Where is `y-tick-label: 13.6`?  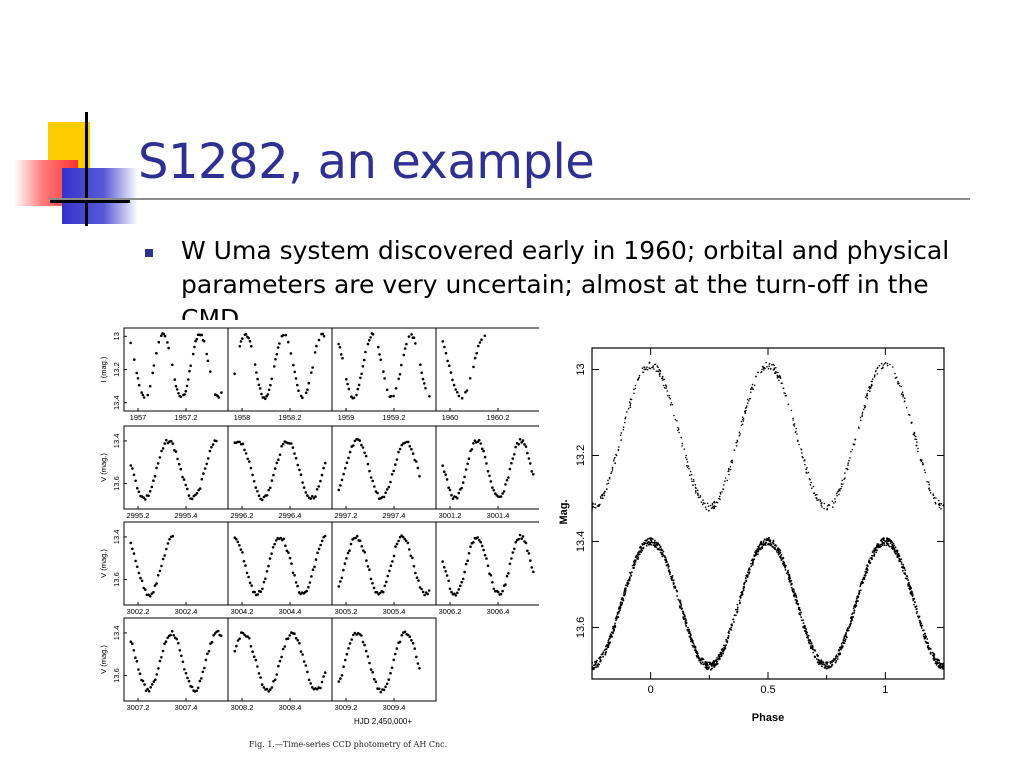
y-tick-label: 13.6 is located at coordinates (116, 579).